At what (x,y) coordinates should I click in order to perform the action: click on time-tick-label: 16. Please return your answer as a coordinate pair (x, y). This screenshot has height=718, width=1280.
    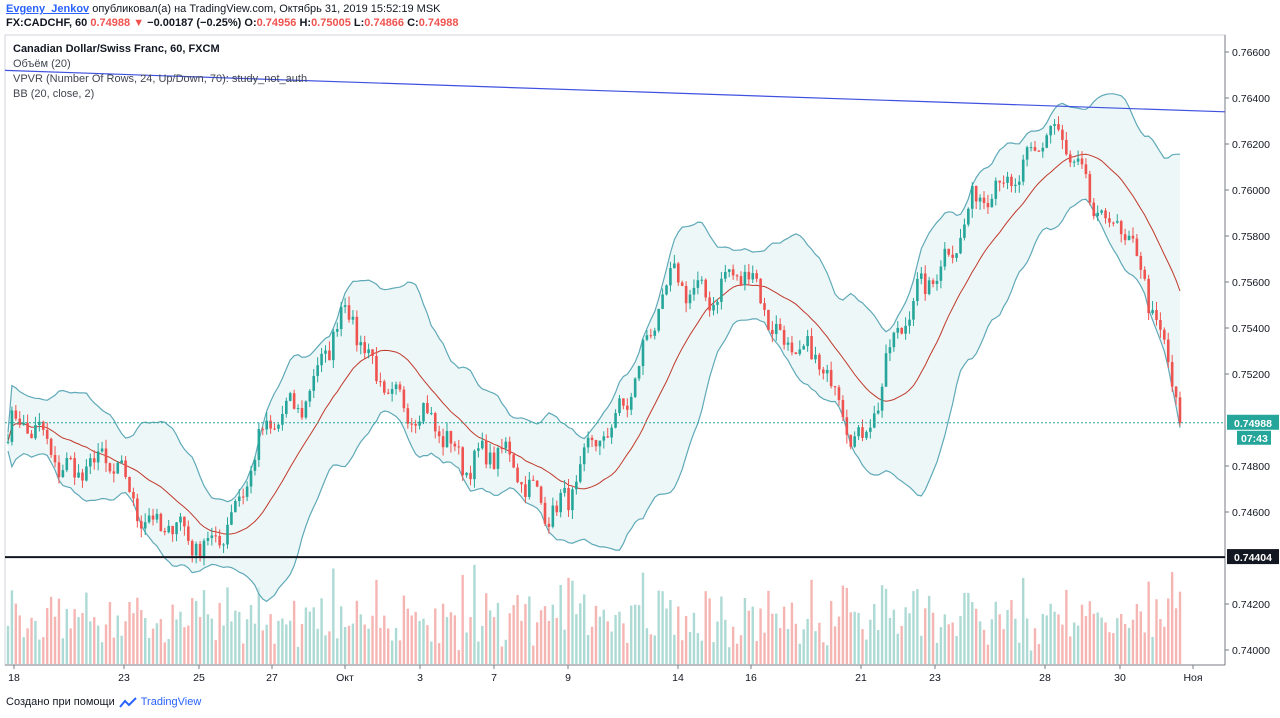
    Looking at the image, I should click on (751, 678).